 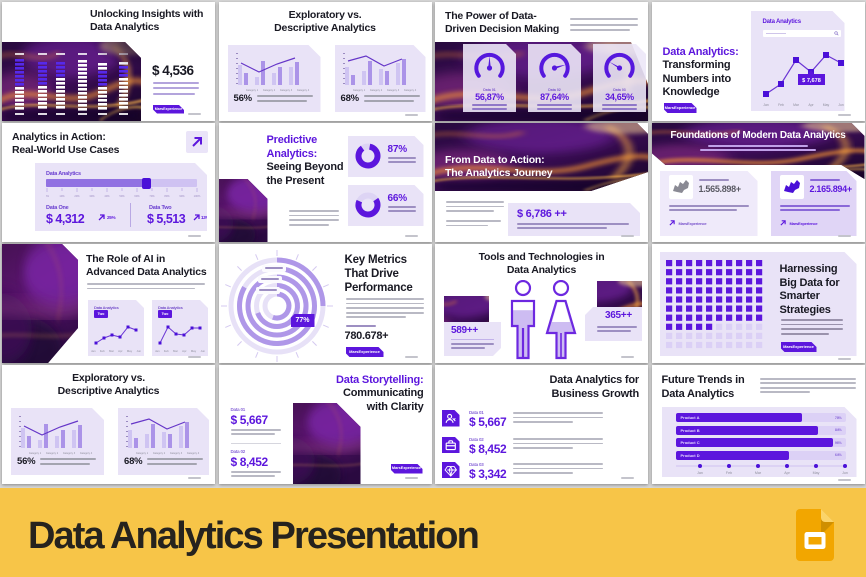 What do you see at coordinates (122, 196) in the screenshot?
I see `svg-text: 50%` at bounding box center [122, 196].